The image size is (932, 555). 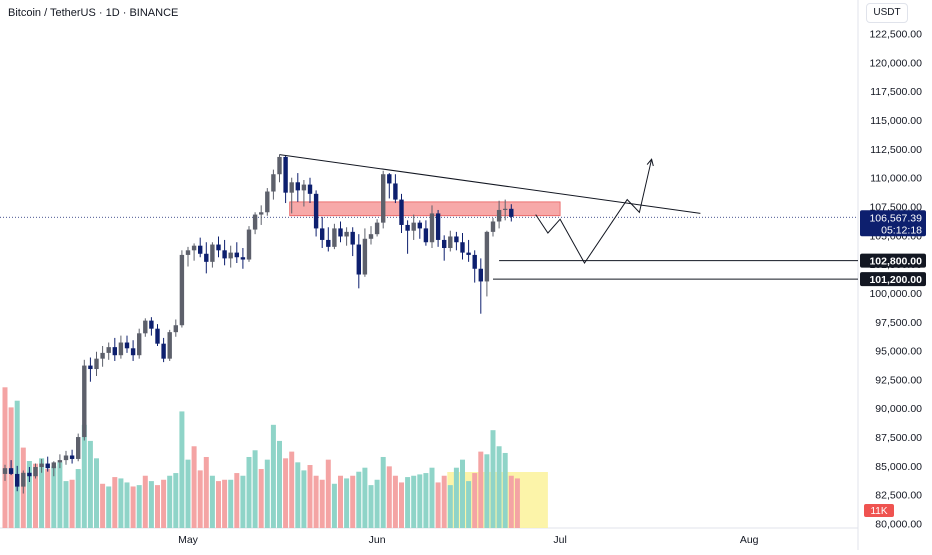 What do you see at coordinates (594, 211) in the screenshot?
I see `projection-path` at bounding box center [594, 211].